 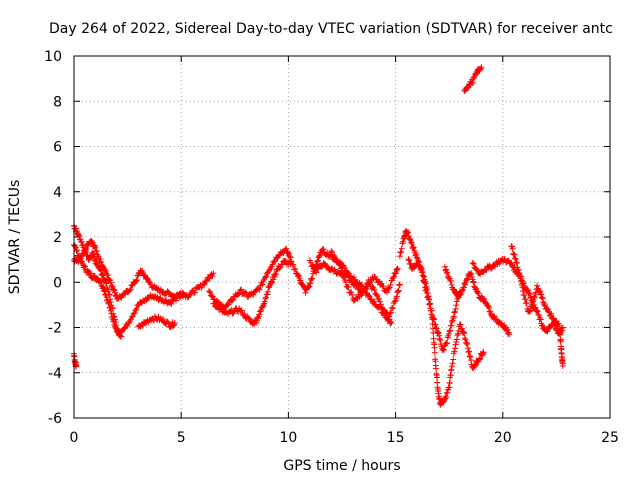 I want to click on y-tick-label: 10, so click(x=53, y=57).